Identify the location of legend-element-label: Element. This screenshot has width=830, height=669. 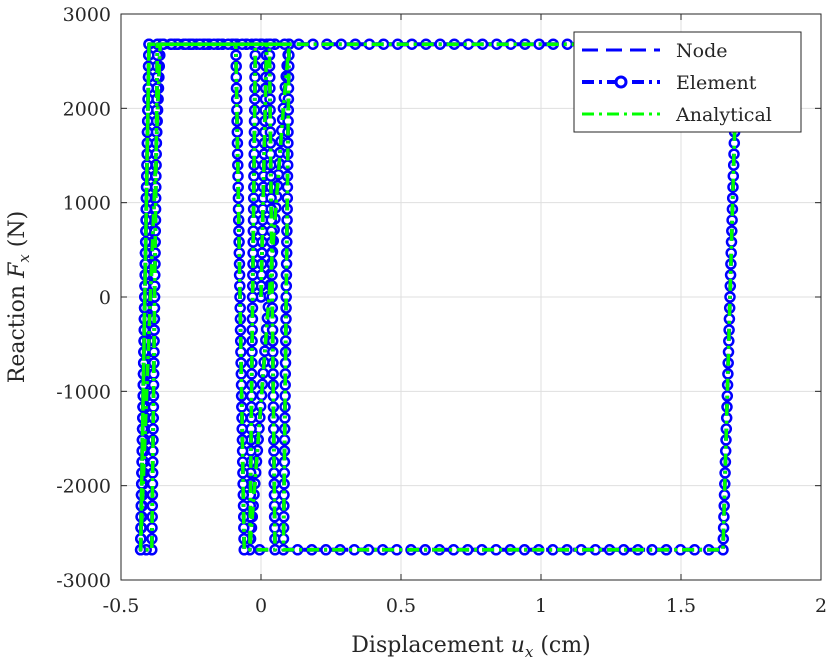
(716, 83).